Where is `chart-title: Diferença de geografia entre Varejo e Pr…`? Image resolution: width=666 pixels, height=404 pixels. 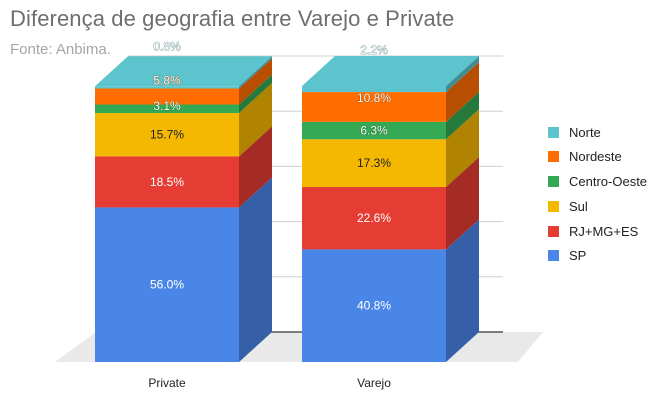 chart-title: Diferença de geografia entre Varejo e Pr… is located at coordinates (232, 18).